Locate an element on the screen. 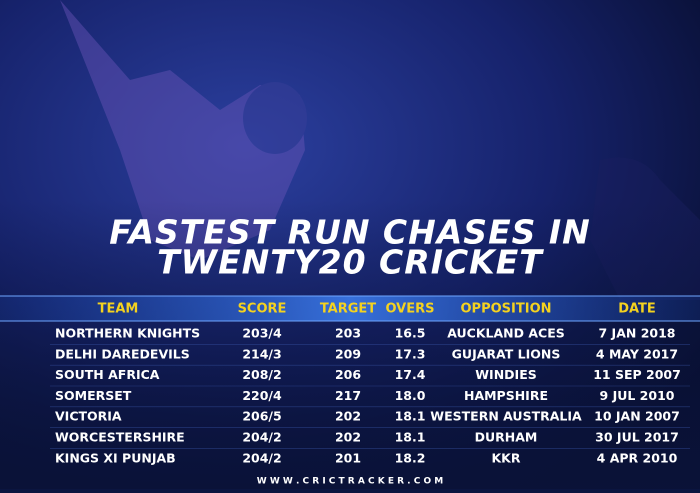  table-cell: 214/3 is located at coordinates (261, 353).